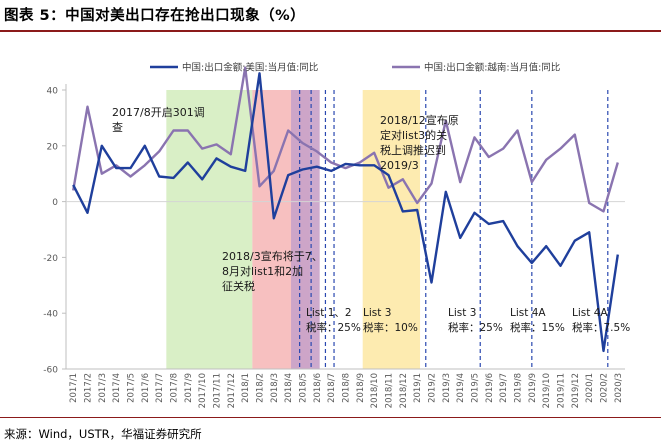 The height and width of the screenshot is (448, 661). I want to click on x-tick-label: 2019/7, so click(504, 388).